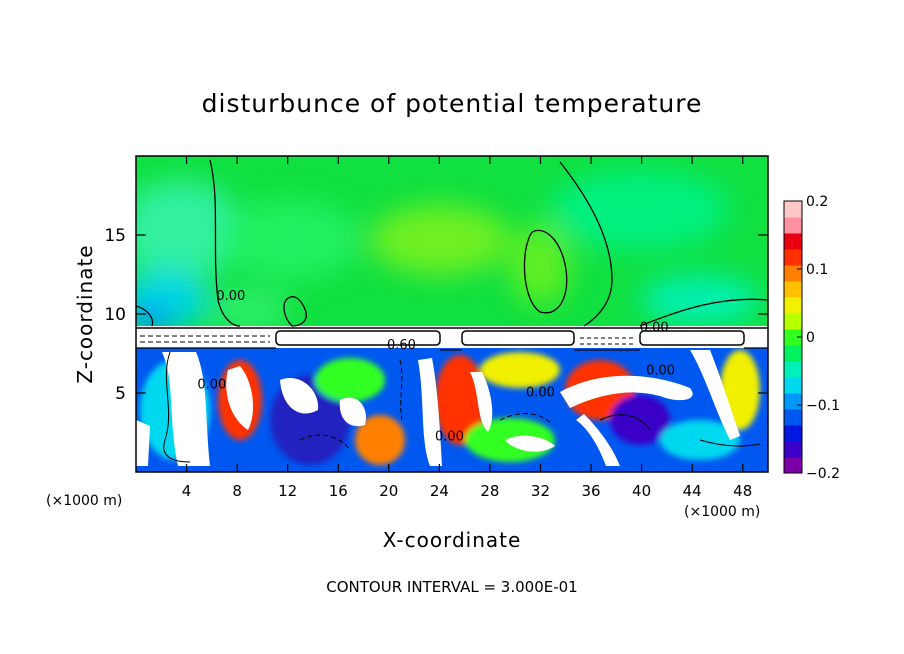 This screenshot has width=904, height=654. What do you see at coordinates (489, 491) in the screenshot?
I see `x-tick-label: 28` at bounding box center [489, 491].